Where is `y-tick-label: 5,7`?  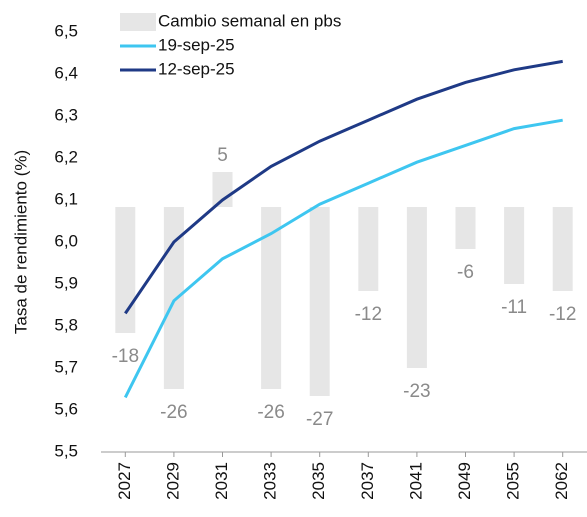
y-tick-label: 5,7 is located at coordinates (66, 366).